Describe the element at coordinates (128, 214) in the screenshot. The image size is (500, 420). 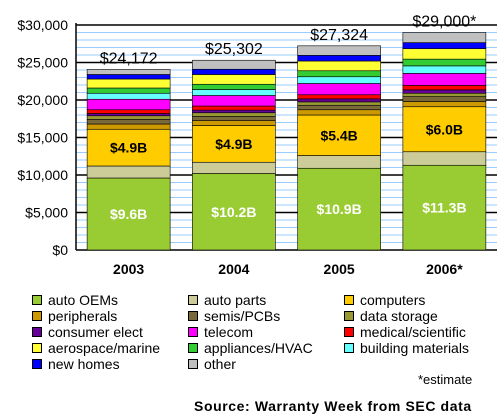
I see `bar-segment-label: $9.6B` at that location.